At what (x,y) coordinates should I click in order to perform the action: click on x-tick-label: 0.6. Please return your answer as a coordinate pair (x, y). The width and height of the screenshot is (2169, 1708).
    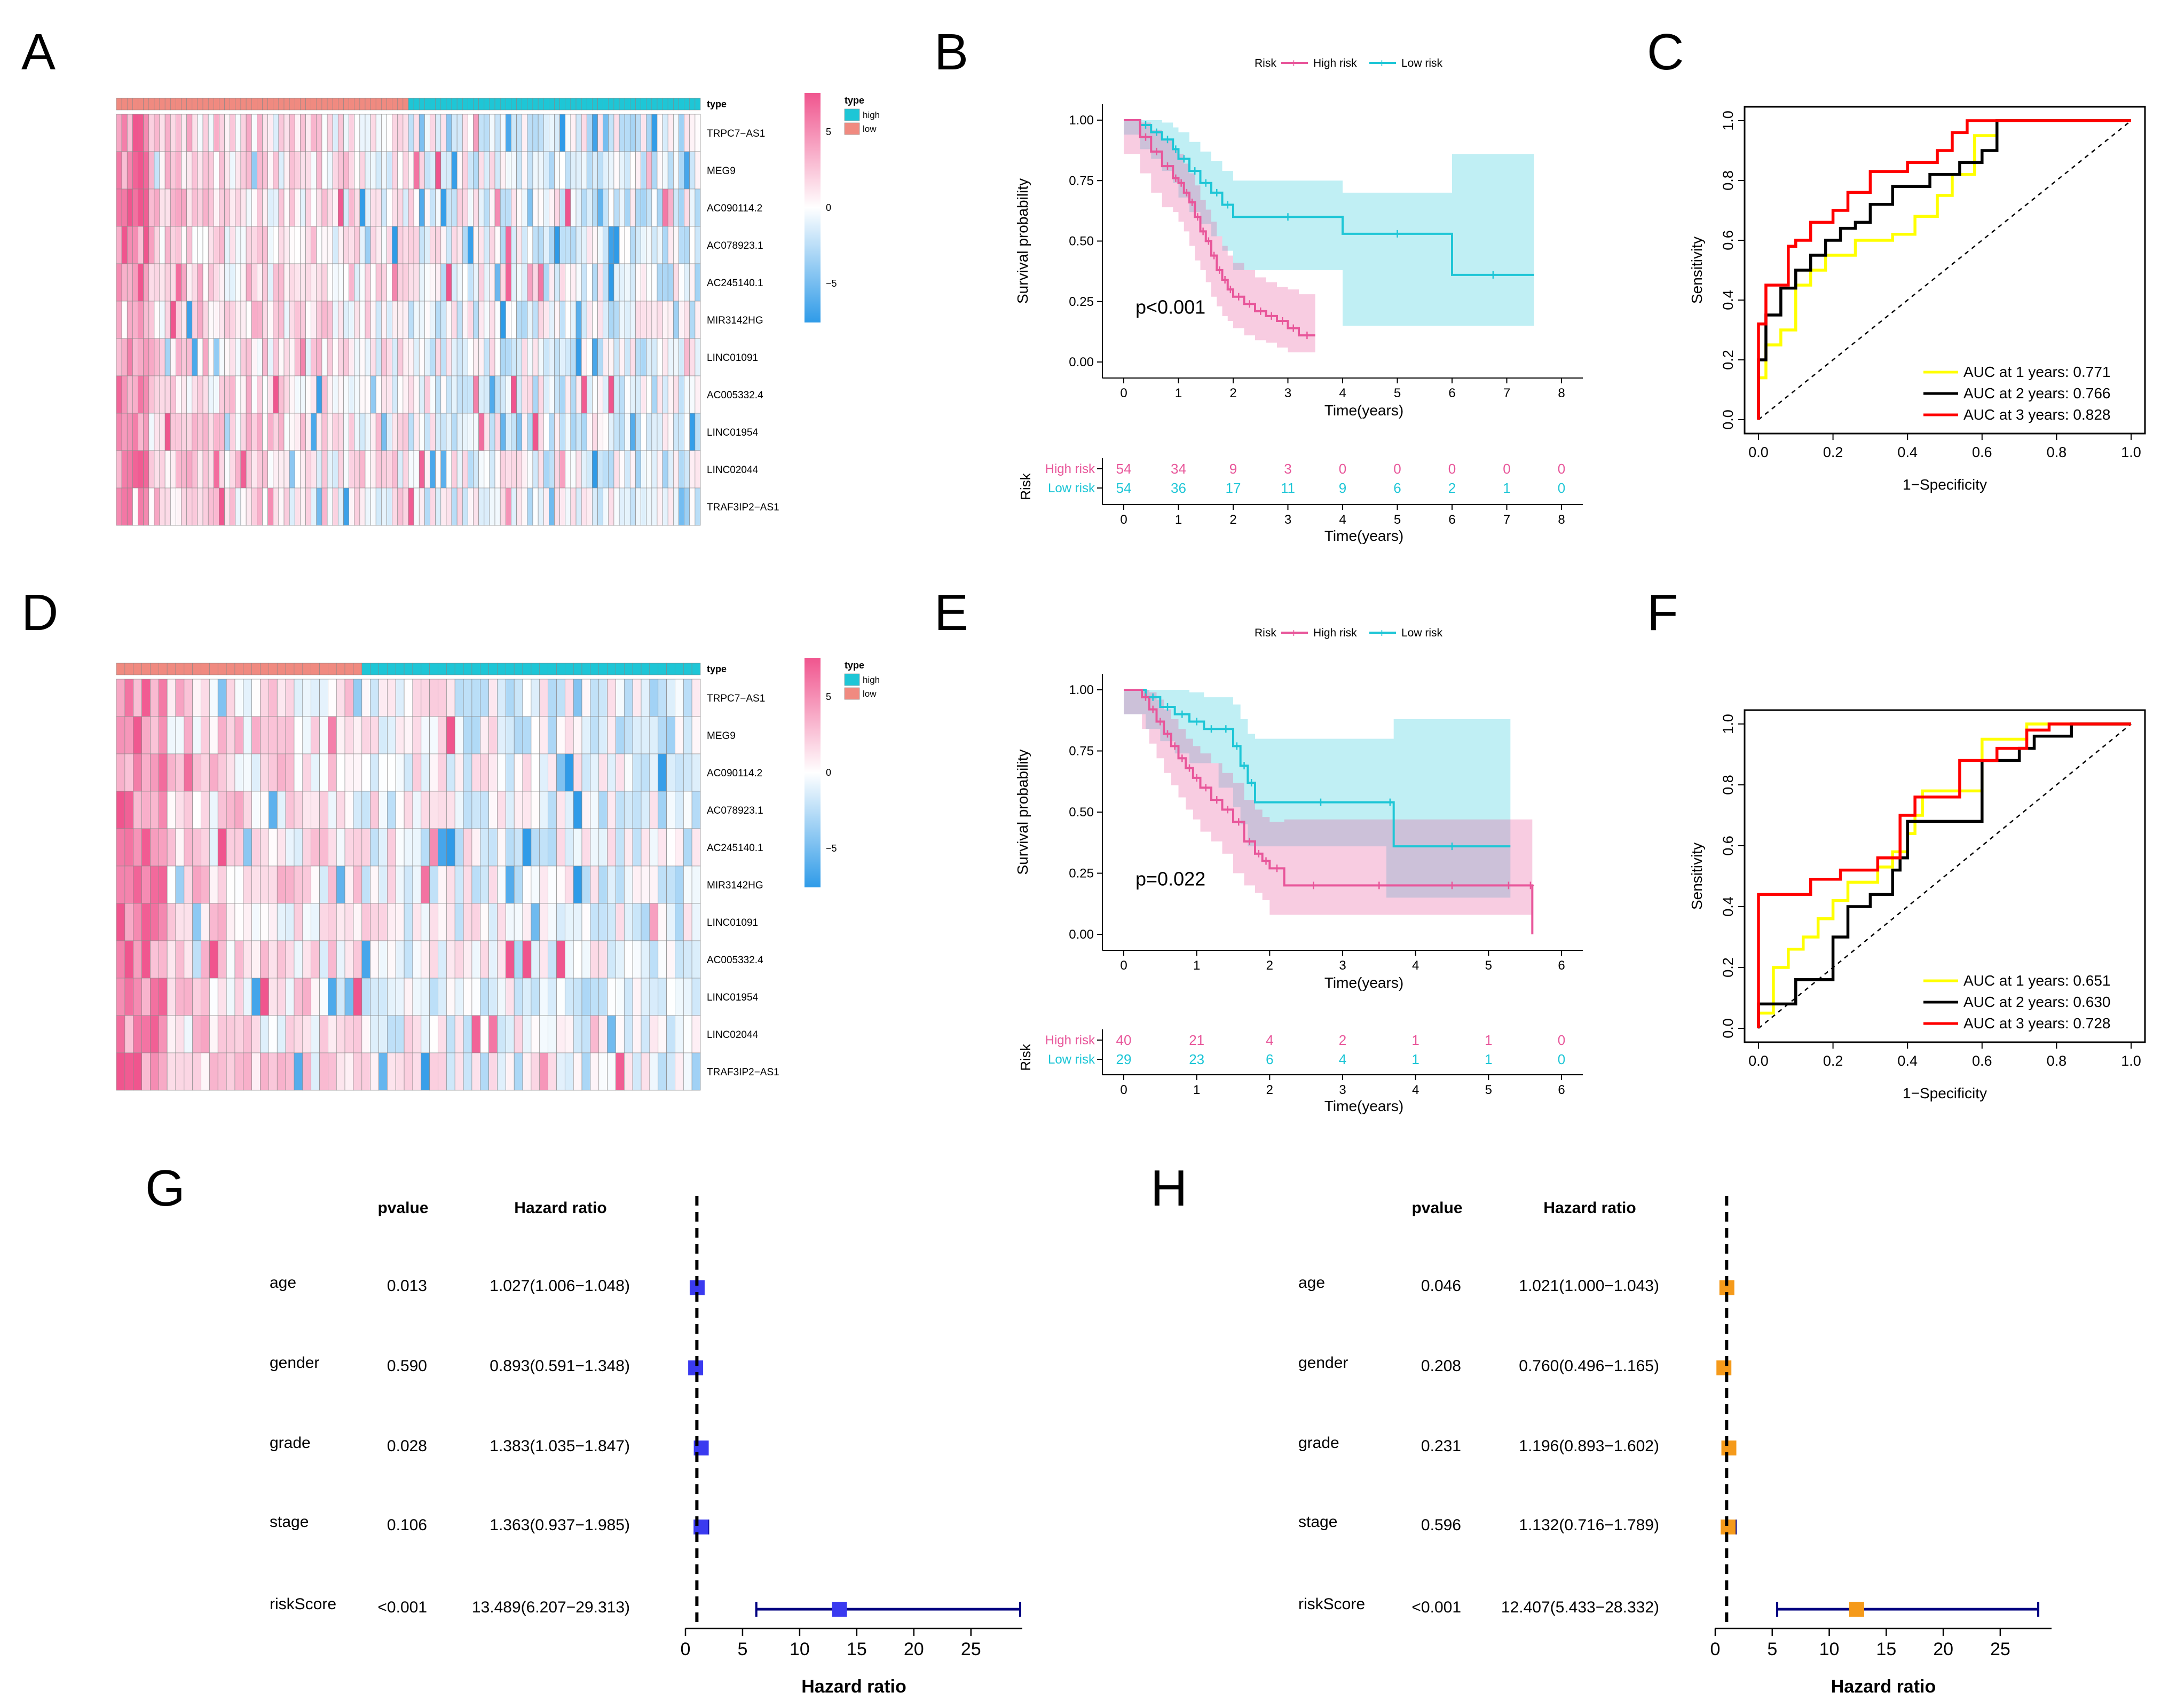
    Looking at the image, I should click on (1982, 1061).